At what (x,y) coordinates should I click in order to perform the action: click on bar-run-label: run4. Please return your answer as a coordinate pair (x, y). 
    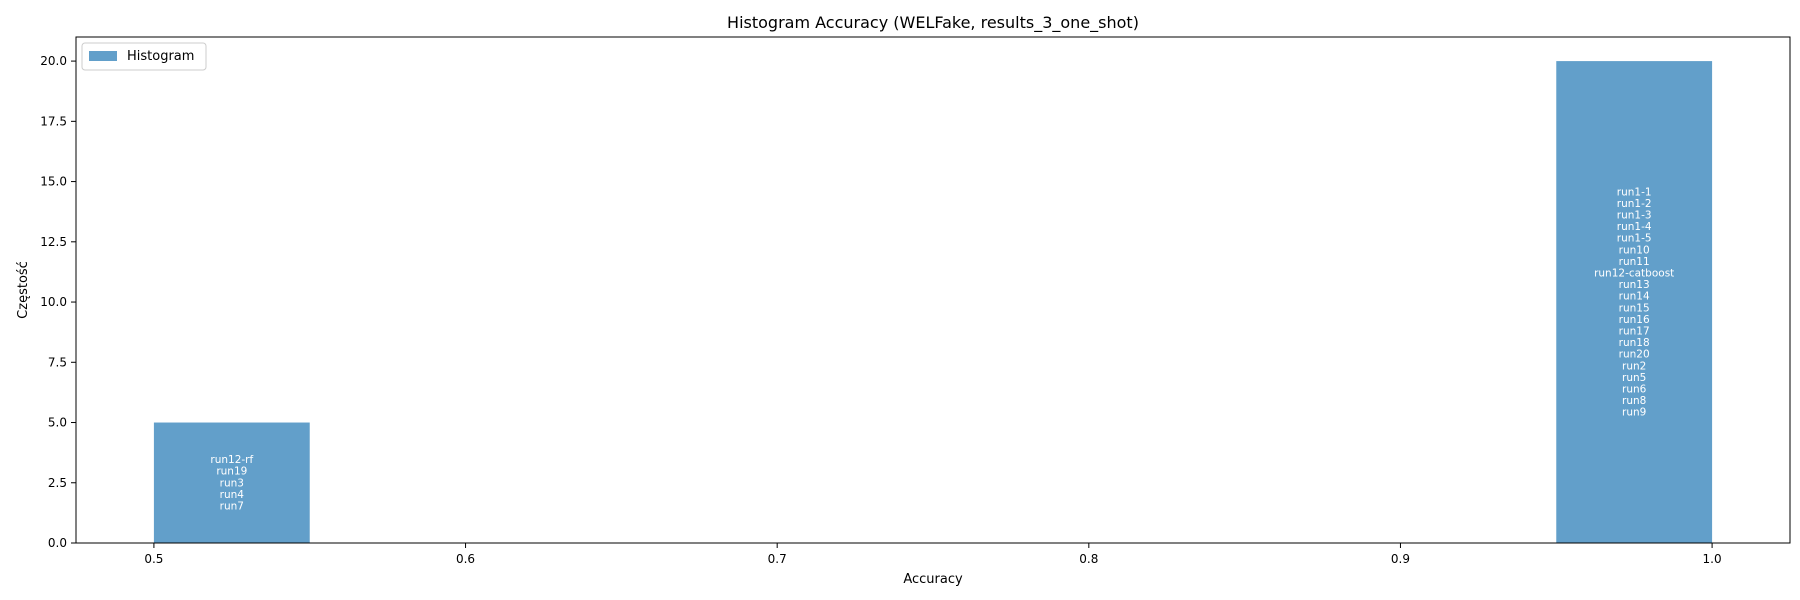
    Looking at the image, I should click on (232, 495).